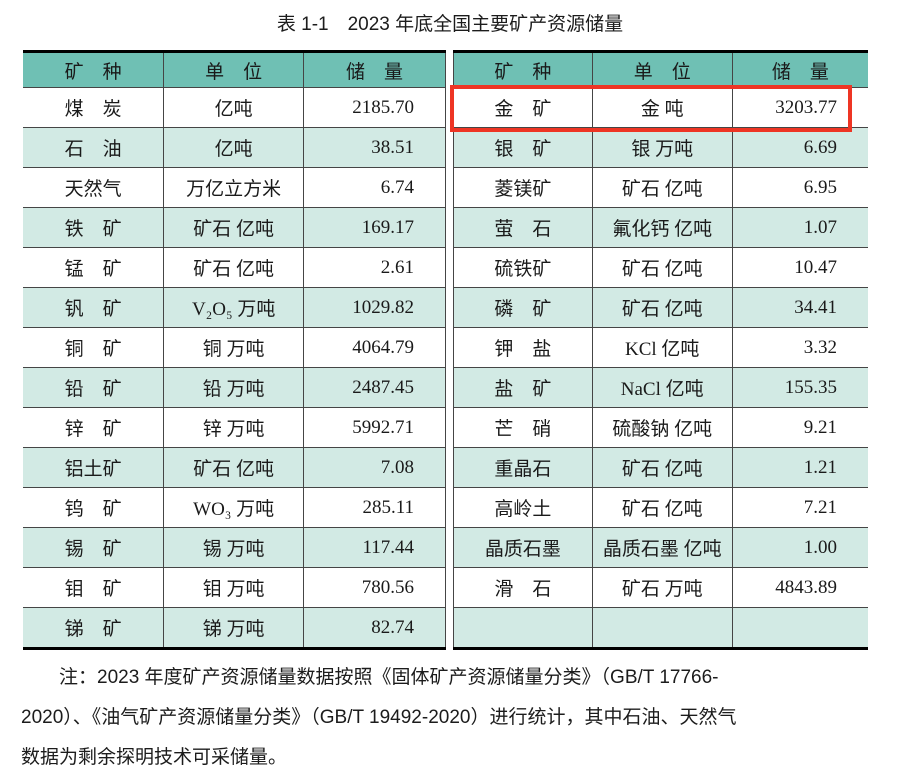 The width and height of the screenshot is (900, 769). Describe the element at coordinates (154, 757) in the screenshot. I see `footnote-line: 数据为剩余探明技术可采储量。` at that location.